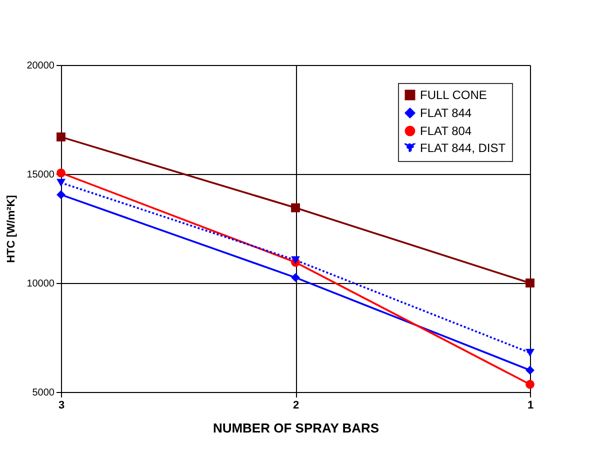  Describe the element at coordinates (40, 66) in the screenshot. I see `y-tick-label: 20000` at that location.